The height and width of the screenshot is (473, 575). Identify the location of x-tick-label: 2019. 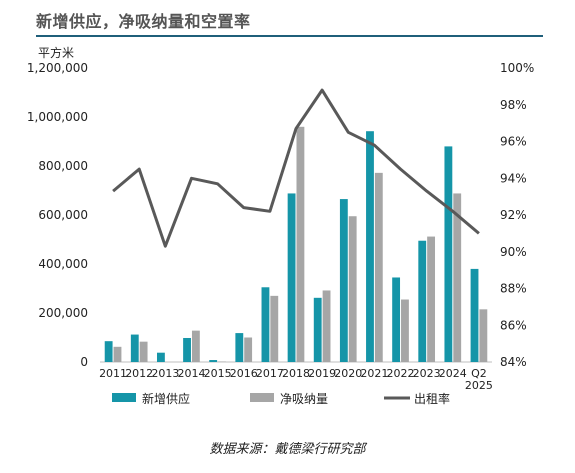
(322, 373).